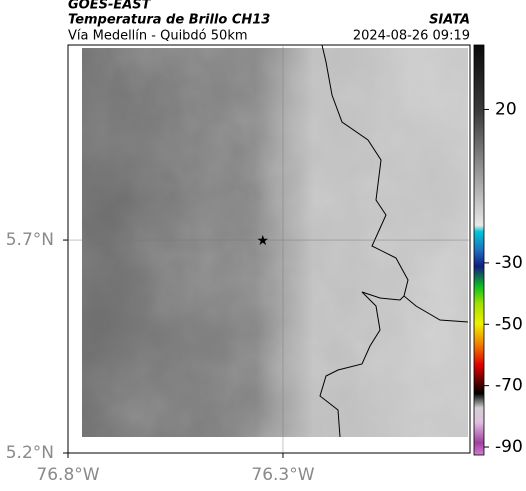  What do you see at coordinates (262, 241) in the screenshot?
I see `location-marker: ★` at bounding box center [262, 241].